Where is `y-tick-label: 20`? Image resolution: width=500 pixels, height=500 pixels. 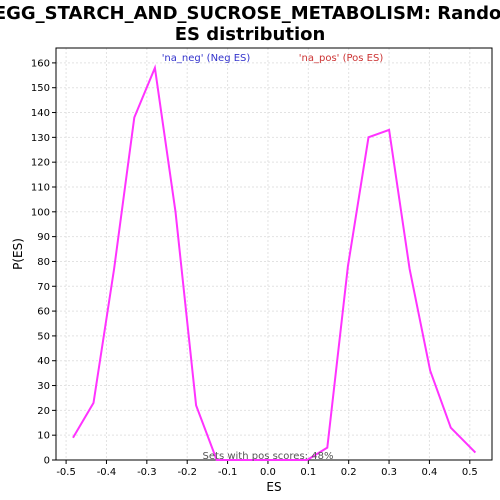
y-tick-label: 20 is located at coordinates (43, 411).